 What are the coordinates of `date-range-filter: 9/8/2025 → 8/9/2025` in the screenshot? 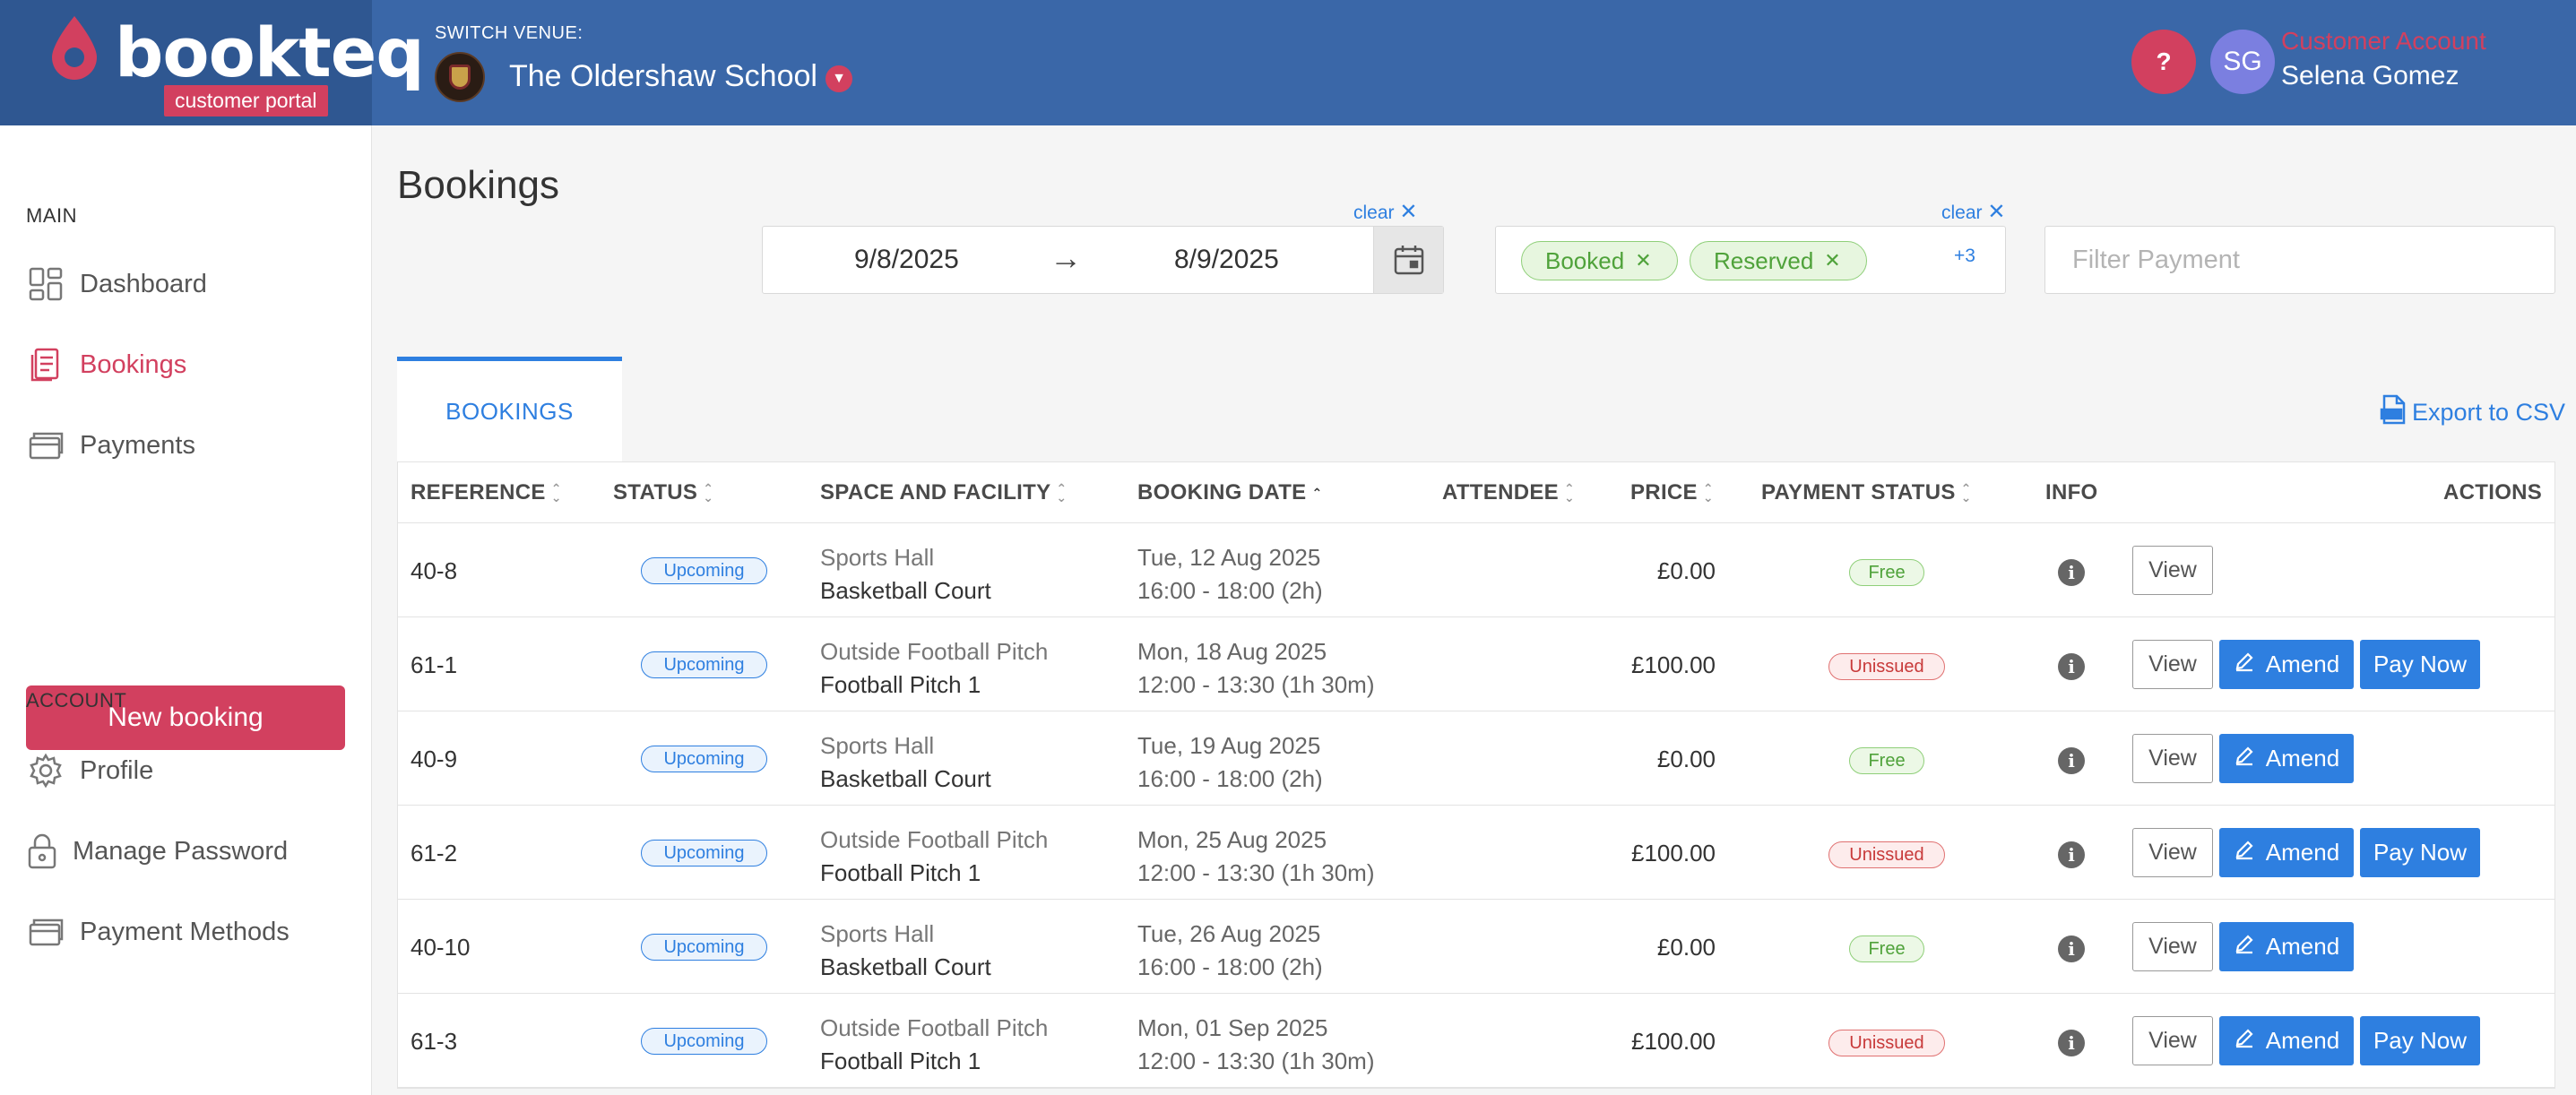 It's located at (1103, 260).